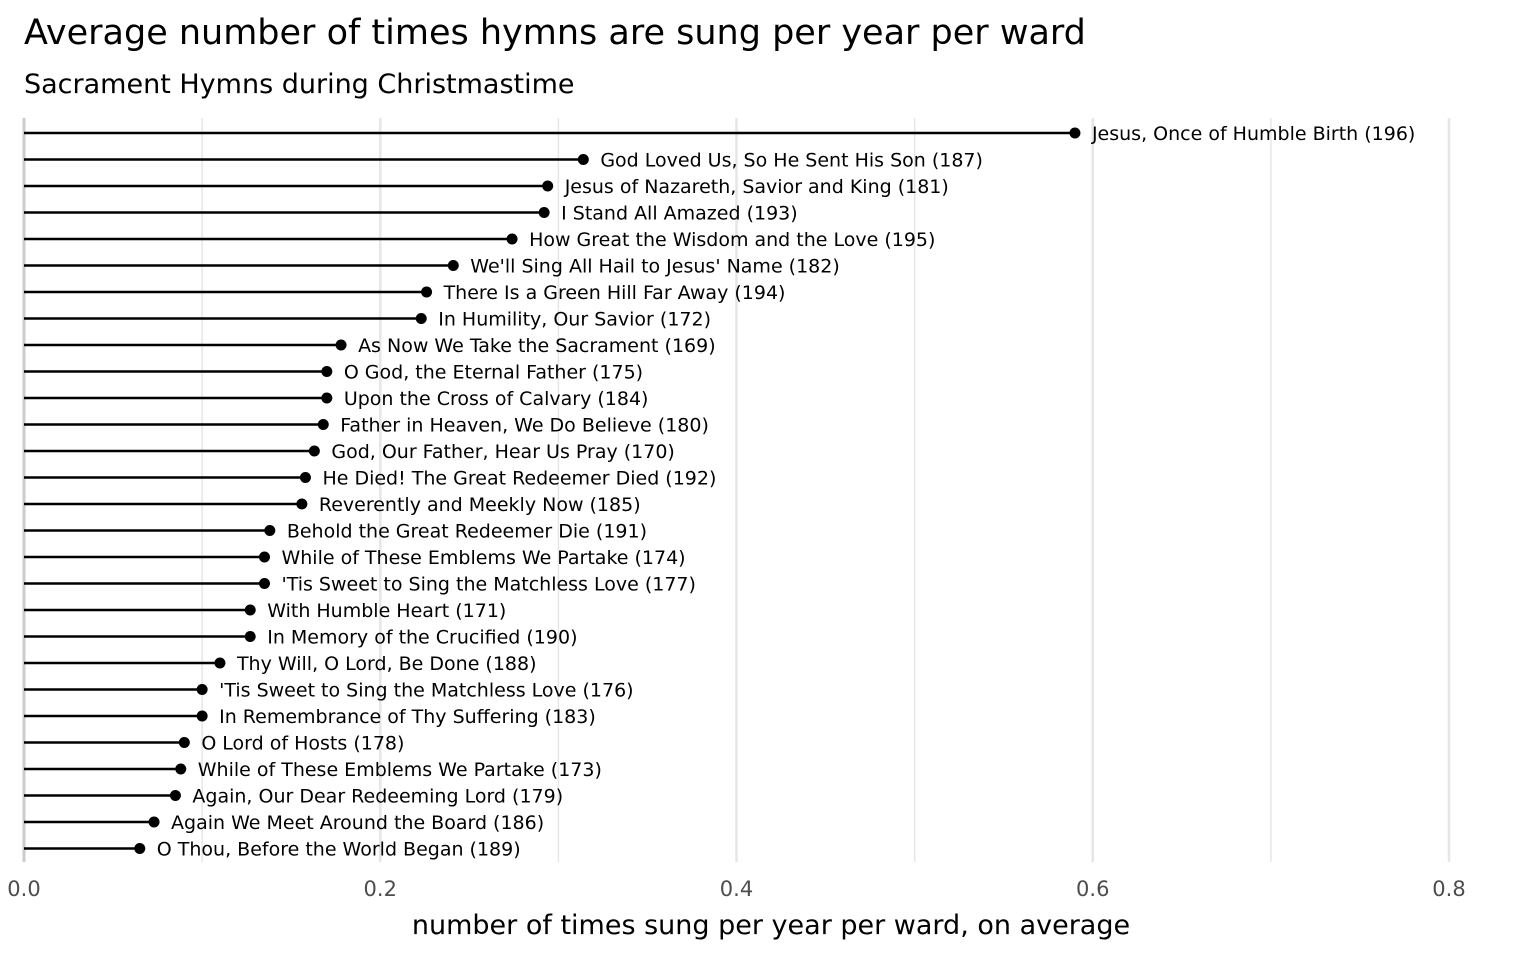 This screenshot has height=960, width=1536. Describe the element at coordinates (357, 823) in the screenshot. I see `point-label: Again We Meet Around the Board (186)` at that location.